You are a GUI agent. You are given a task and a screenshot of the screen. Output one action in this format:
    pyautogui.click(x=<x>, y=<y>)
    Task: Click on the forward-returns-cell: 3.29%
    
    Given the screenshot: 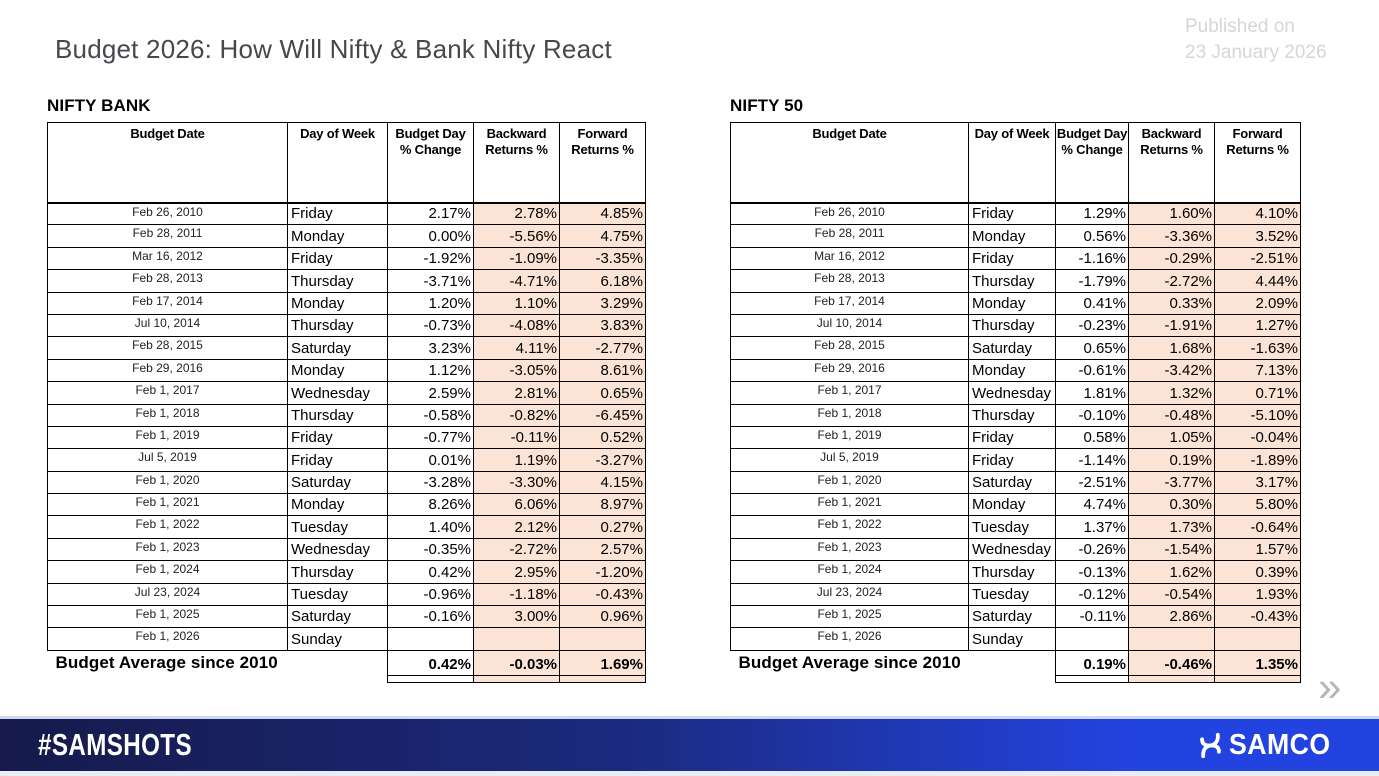 What is the action you would take?
    pyautogui.click(x=602, y=303)
    